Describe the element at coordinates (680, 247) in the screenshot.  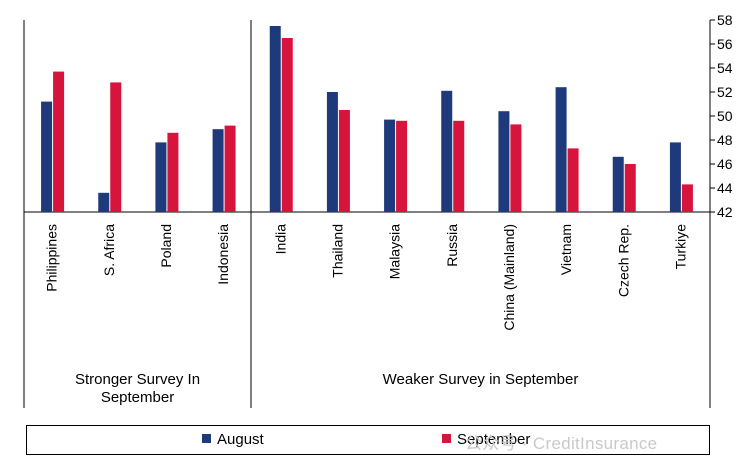
I see `x-tick-label-turkiye: Turkiye` at that location.